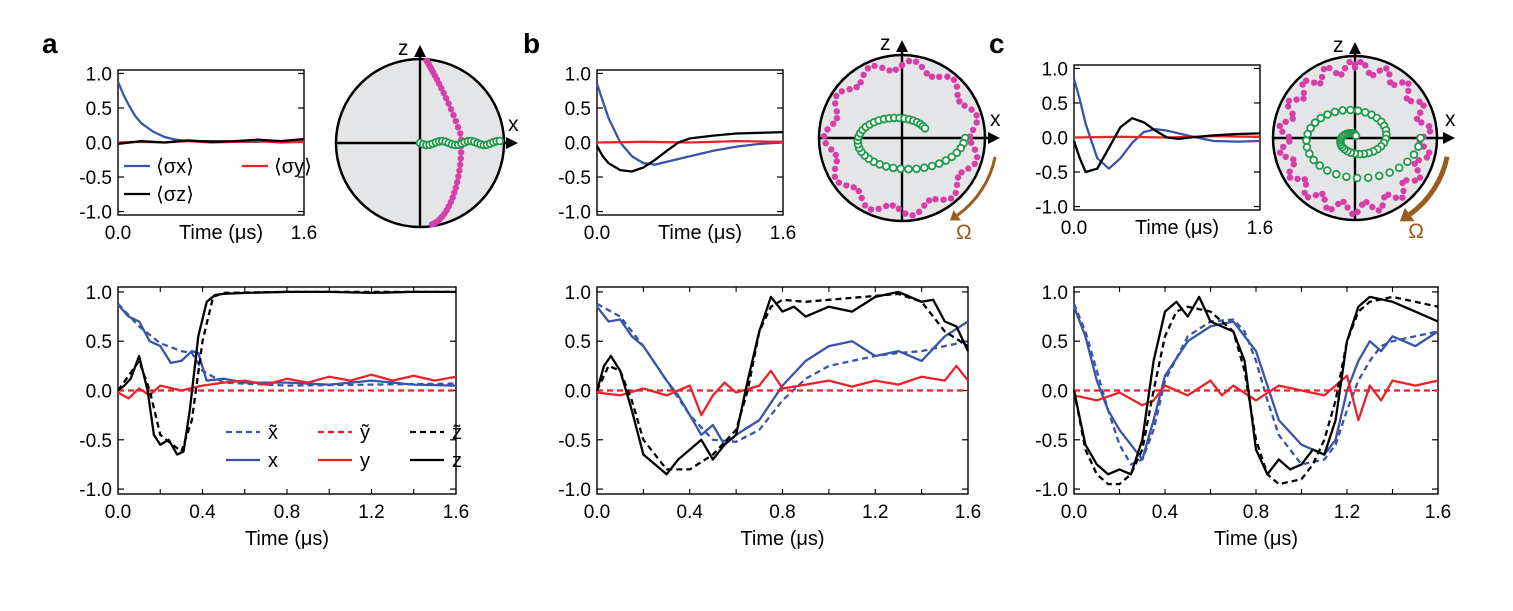  I want to click on panel-label: c, so click(997, 43).